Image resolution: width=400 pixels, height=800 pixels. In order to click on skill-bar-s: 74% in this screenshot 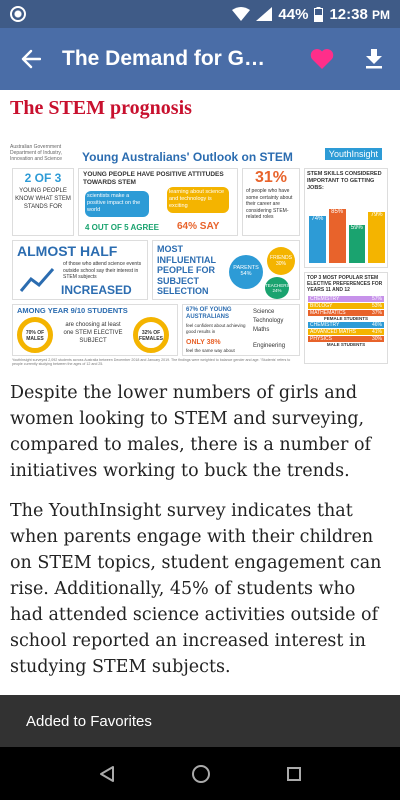, I will do `click(317, 239)`.